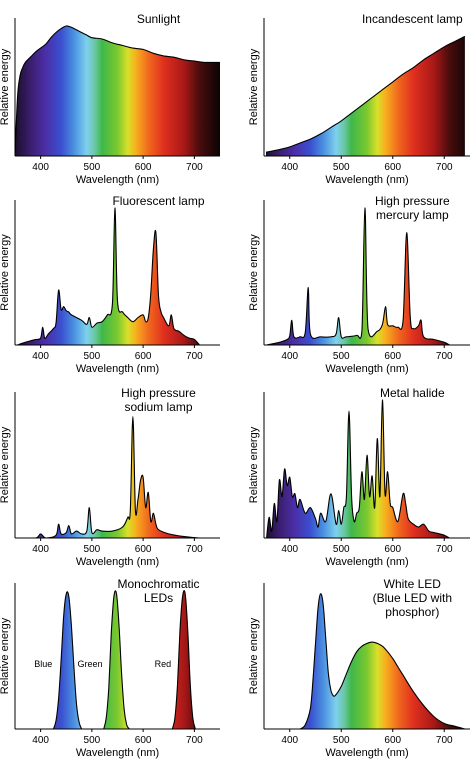 The height and width of the screenshot is (761, 473). Describe the element at coordinates (413, 584) in the screenshot. I see `chart-title: White LED` at that location.